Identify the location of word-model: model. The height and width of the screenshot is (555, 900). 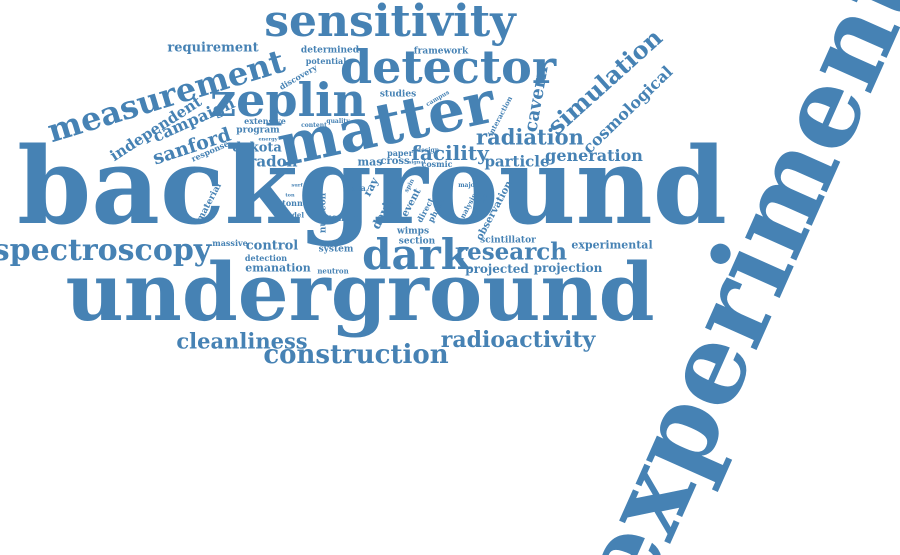
(292, 215).